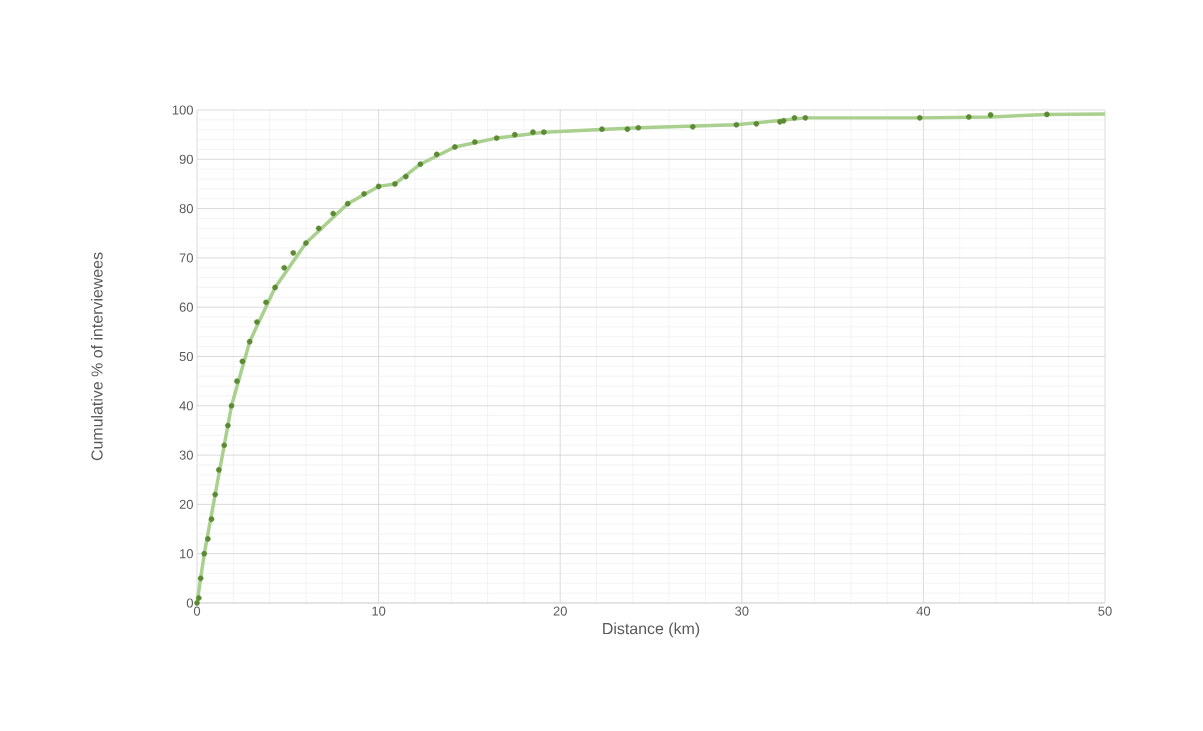 The width and height of the screenshot is (1203, 731). What do you see at coordinates (189, 603) in the screenshot?
I see `y-tick-label: 0` at bounding box center [189, 603].